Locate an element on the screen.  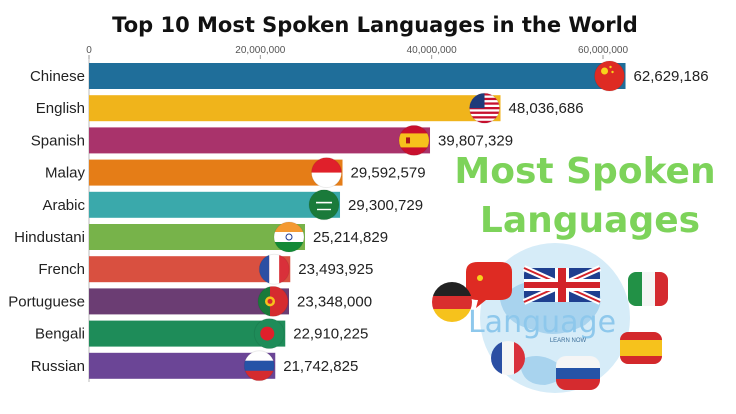
language-globe-graphic: Language LEARN NOW is located at coordinates (550, 318).